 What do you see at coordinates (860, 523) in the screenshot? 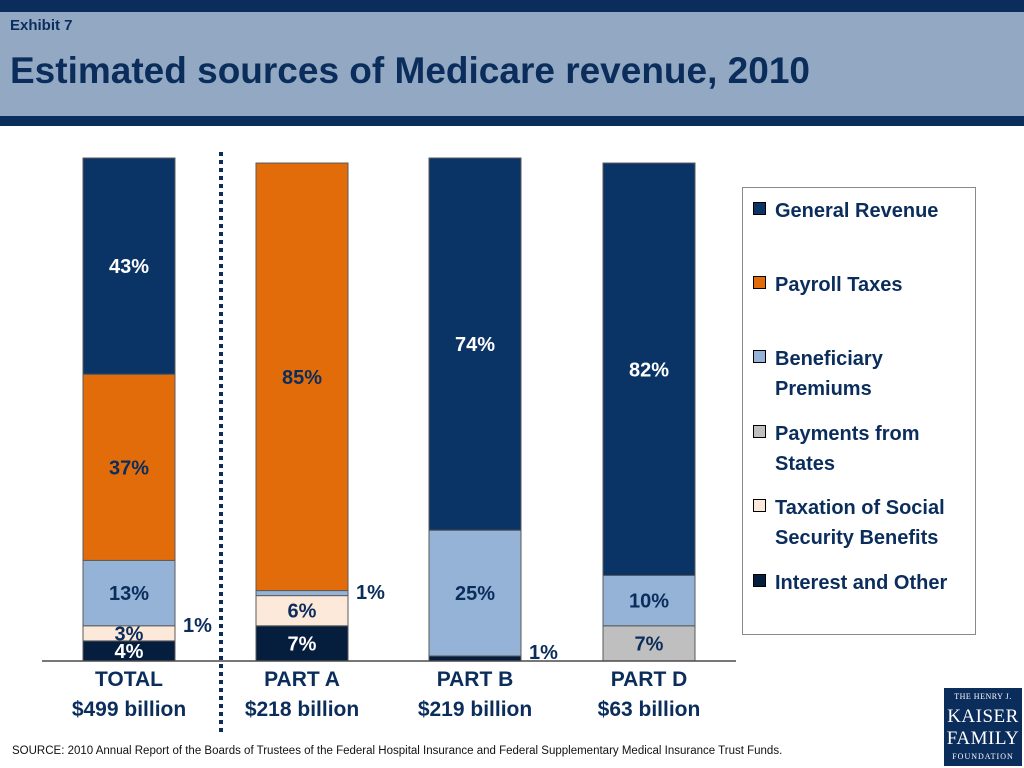
I see `legend-label: Taxation of Social Security Benefits` at bounding box center [860, 523].